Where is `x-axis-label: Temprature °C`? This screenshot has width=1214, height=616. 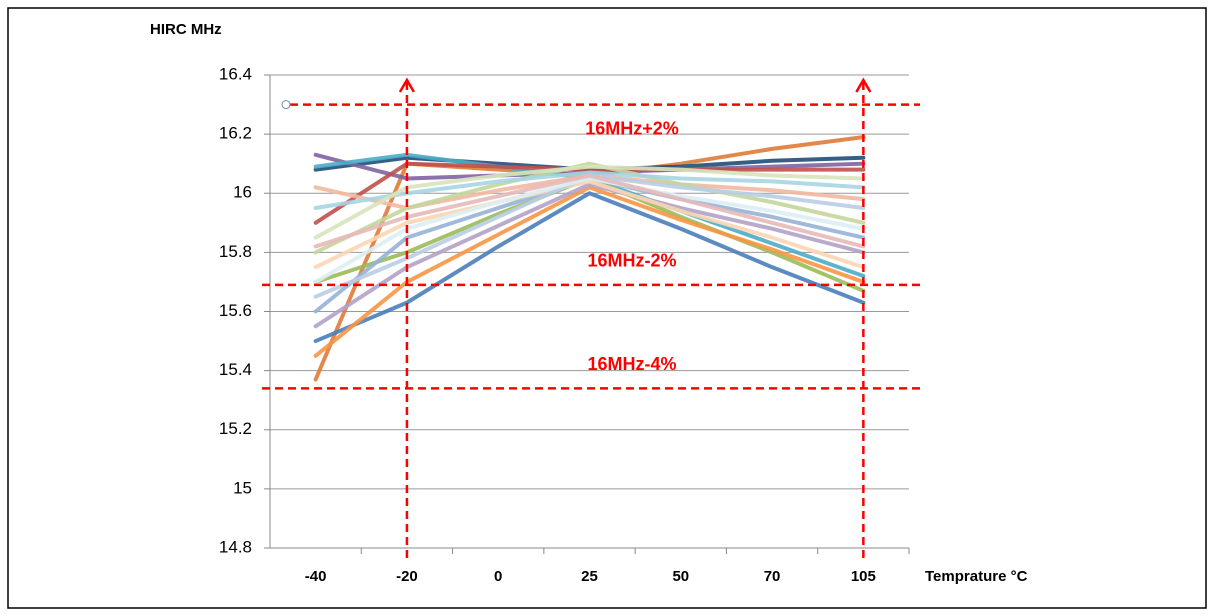
x-axis-label: Temprature °C is located at coordinates (976, 576).